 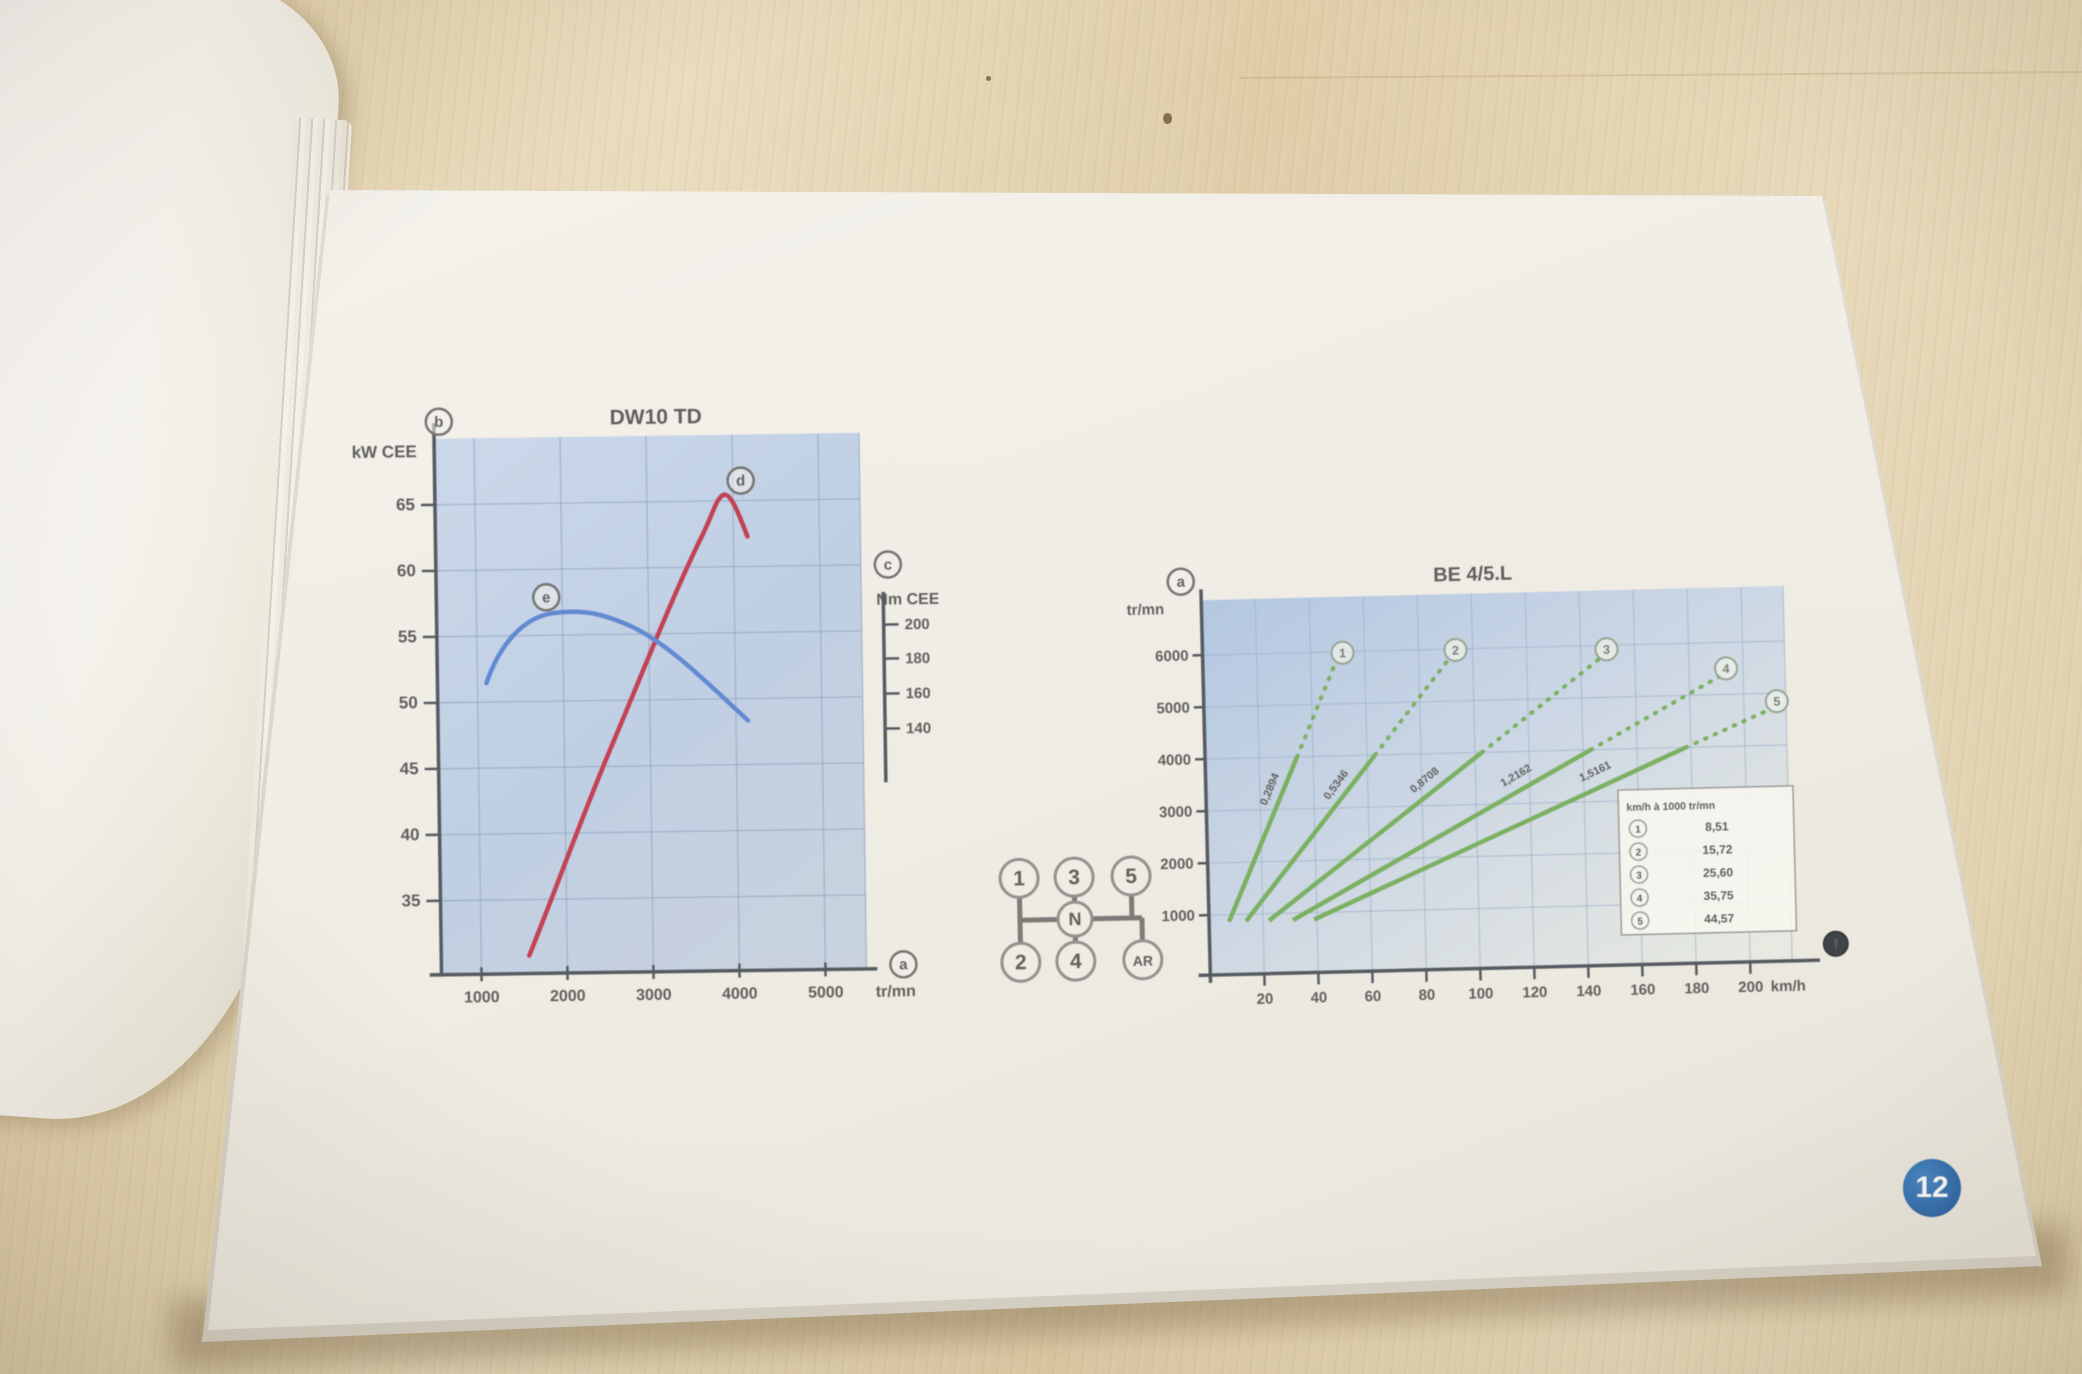 I want to click on gear-4-line, so click(x=1442, y=834).